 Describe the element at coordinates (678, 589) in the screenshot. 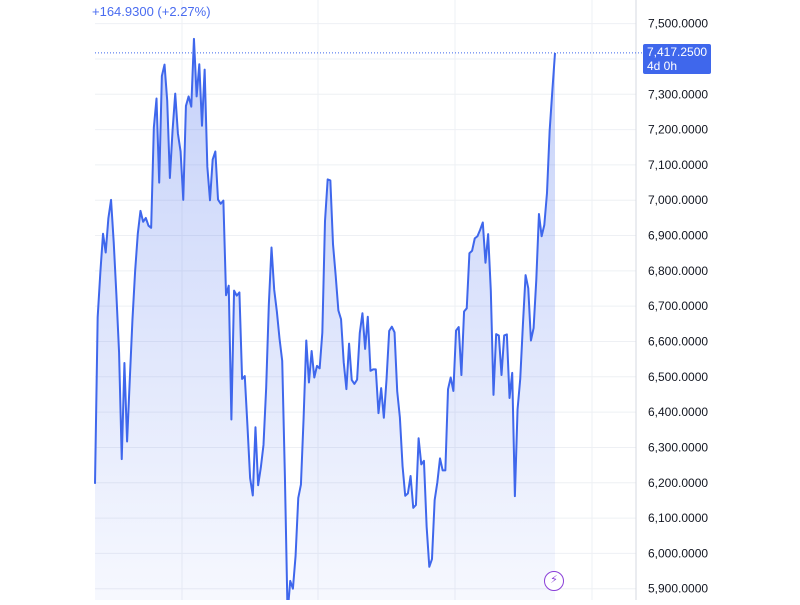

I see `y-tick-label: 5,900.0000` at that location.